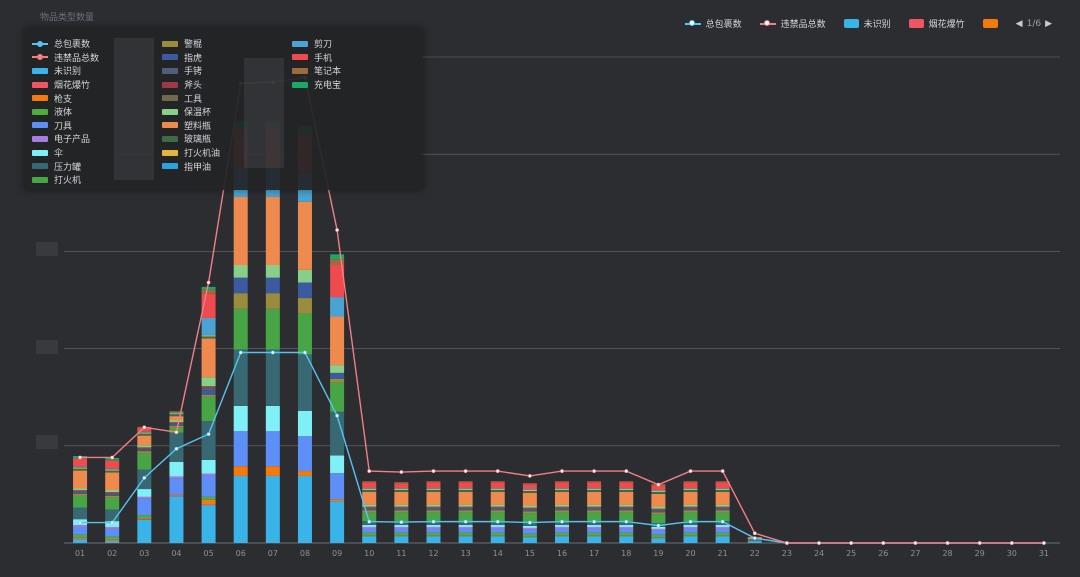 The image size is (1080, 577). What do you see at coordinates (227, 85) in the screenshot?
I see `legend-panel-item: 斧头` at bounding box center [227, 85].